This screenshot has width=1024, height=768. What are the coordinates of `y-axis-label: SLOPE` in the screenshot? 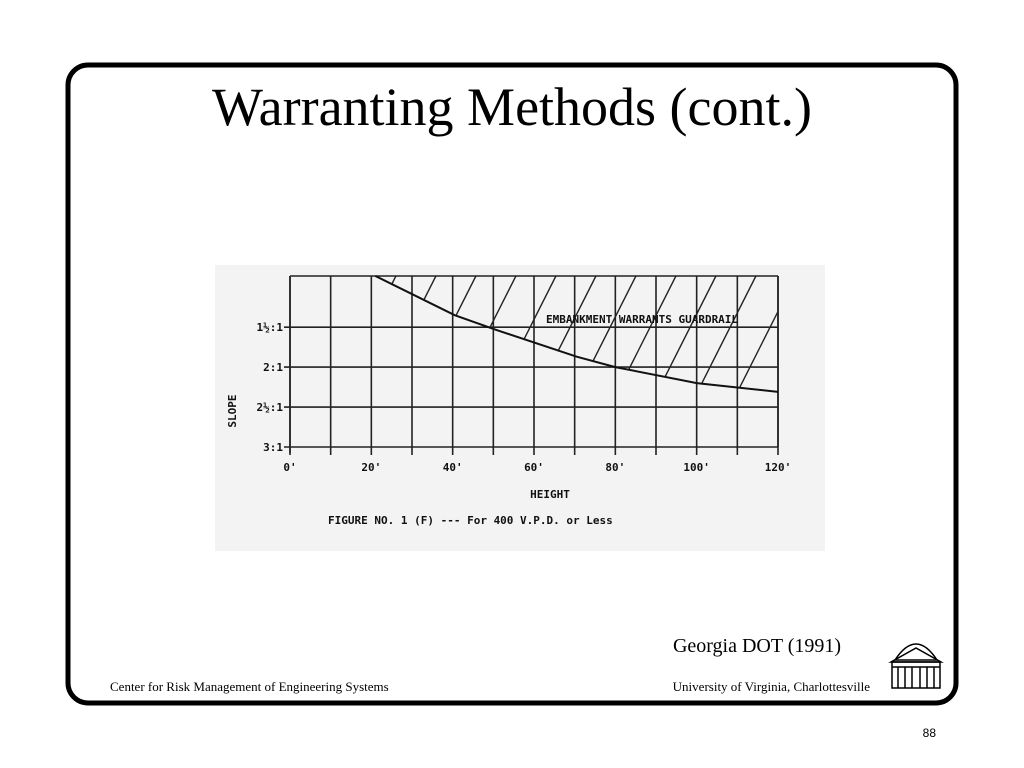 It's located at (232, 410).